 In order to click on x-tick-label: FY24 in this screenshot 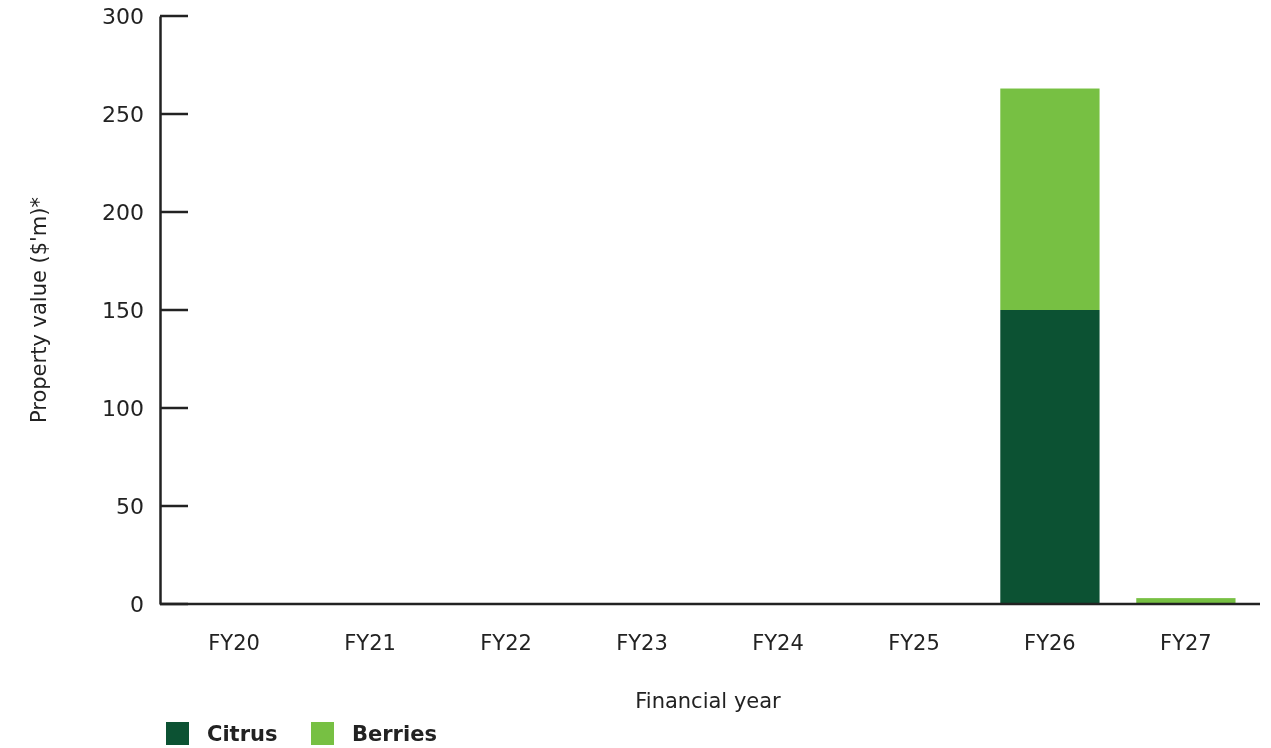, I will do `click(778, 643)`.